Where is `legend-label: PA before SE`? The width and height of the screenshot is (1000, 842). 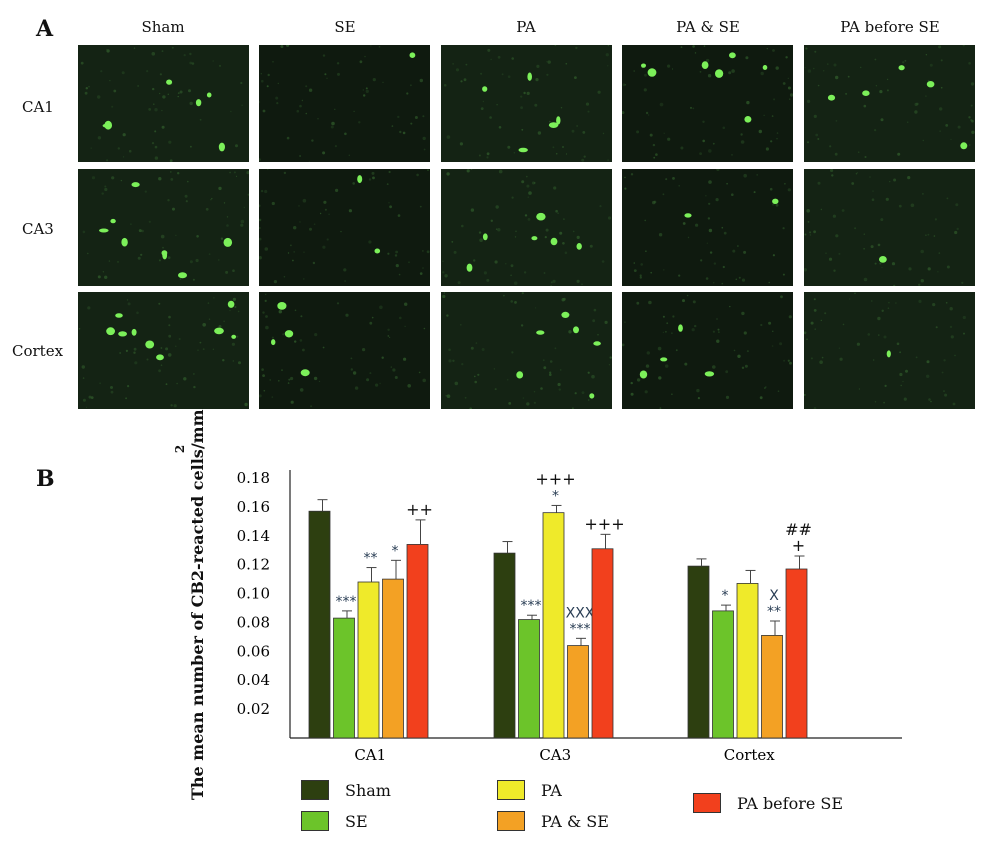
legend-label: PA before SE is located at coordinates (790, 803).